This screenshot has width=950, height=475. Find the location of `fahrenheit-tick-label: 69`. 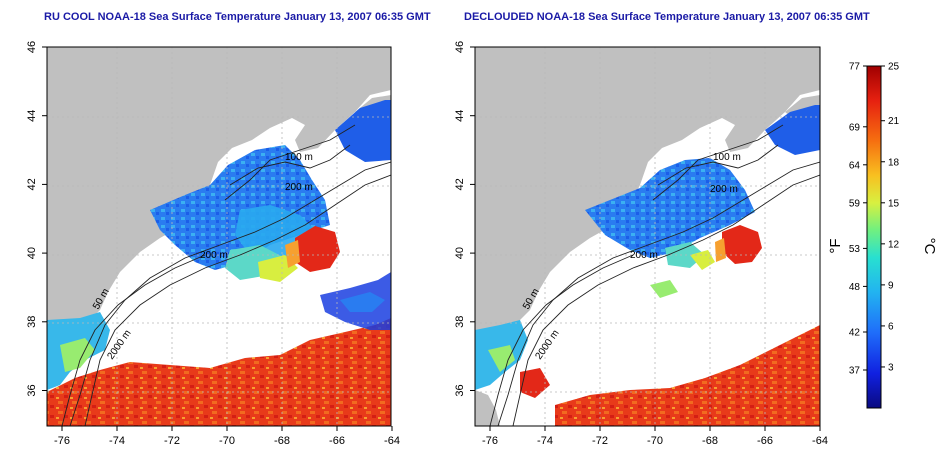

fahrenheit-tick-label: 69 is located at coordinates (855, 127).